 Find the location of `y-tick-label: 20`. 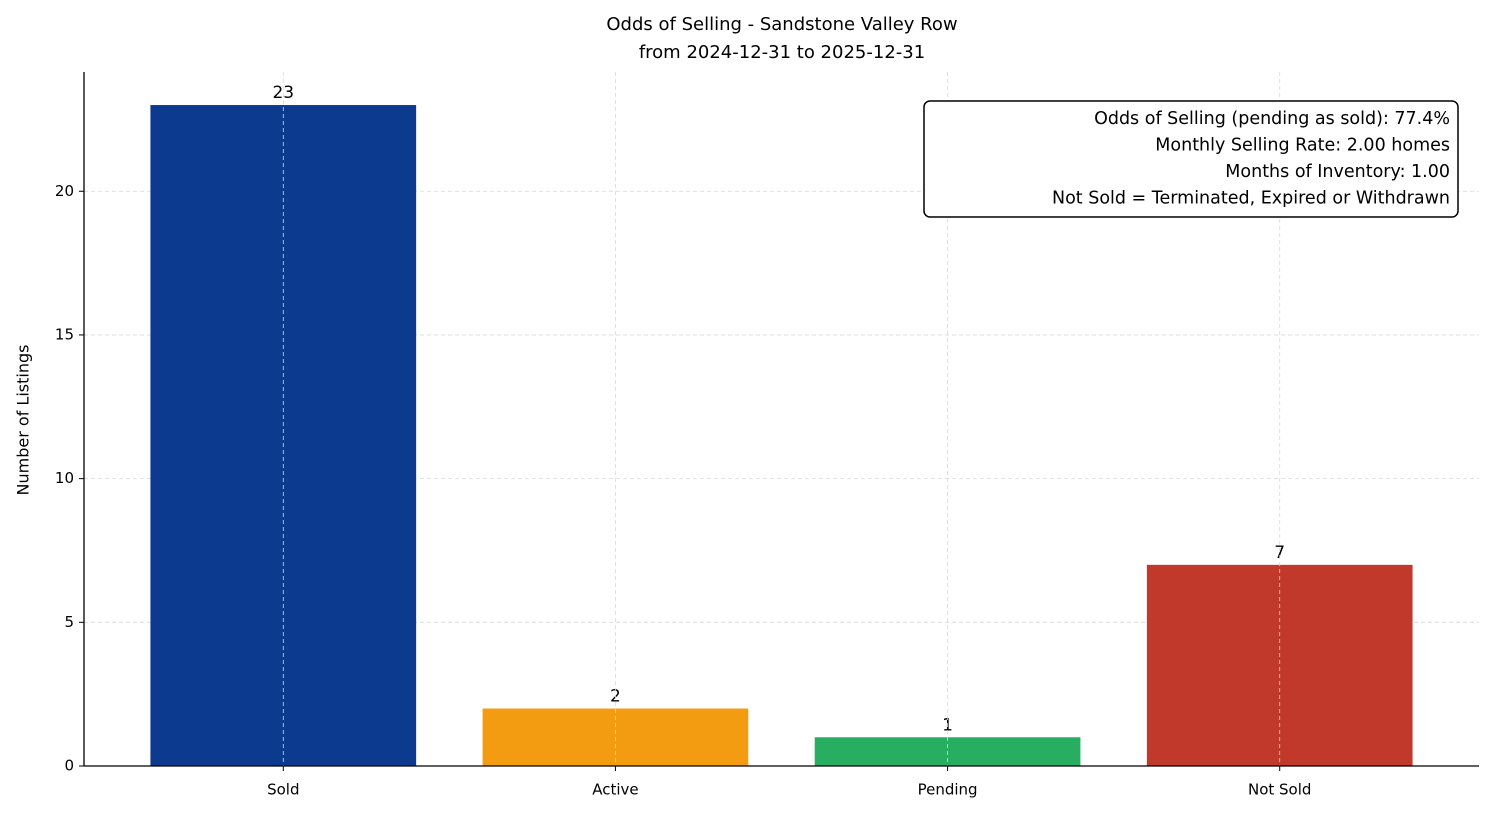

y-tick-label: 20 is located at coordinates (64, 191).